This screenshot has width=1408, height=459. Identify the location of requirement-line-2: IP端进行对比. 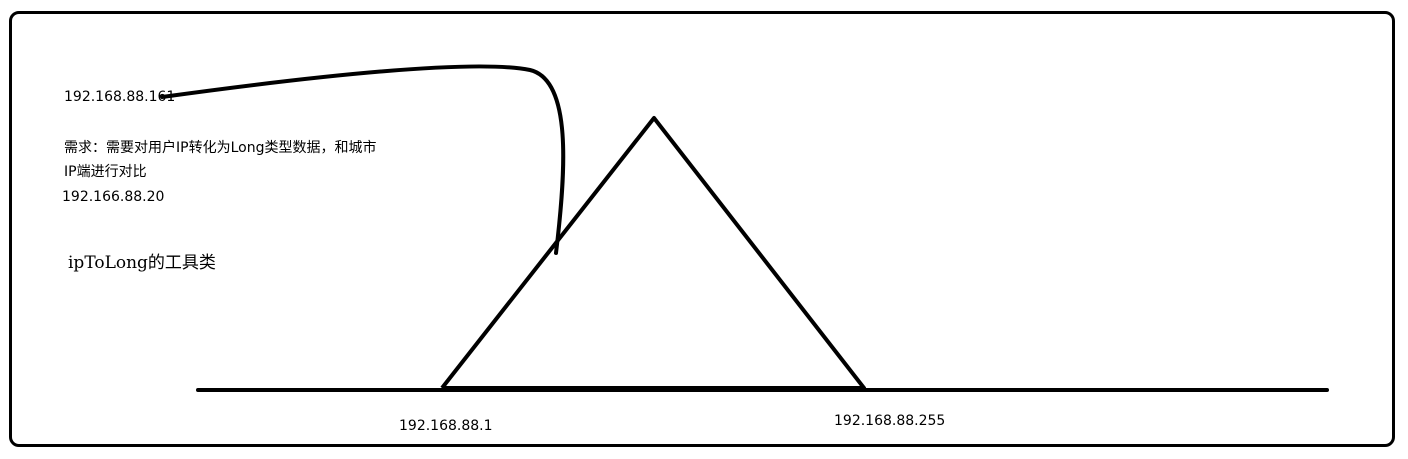
(105, 172).